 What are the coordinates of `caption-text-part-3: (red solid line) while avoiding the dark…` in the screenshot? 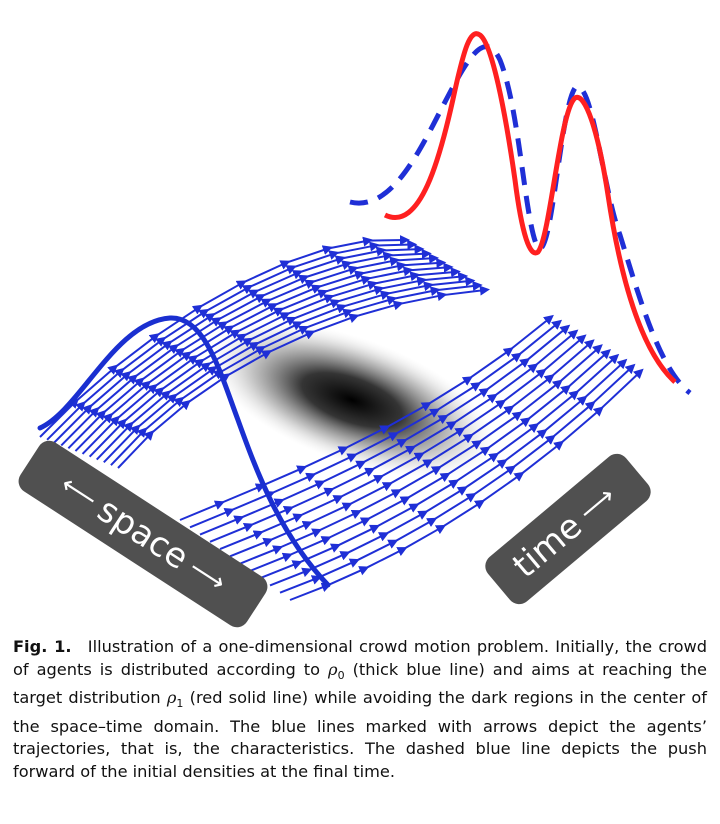 It's located at (360, 734).